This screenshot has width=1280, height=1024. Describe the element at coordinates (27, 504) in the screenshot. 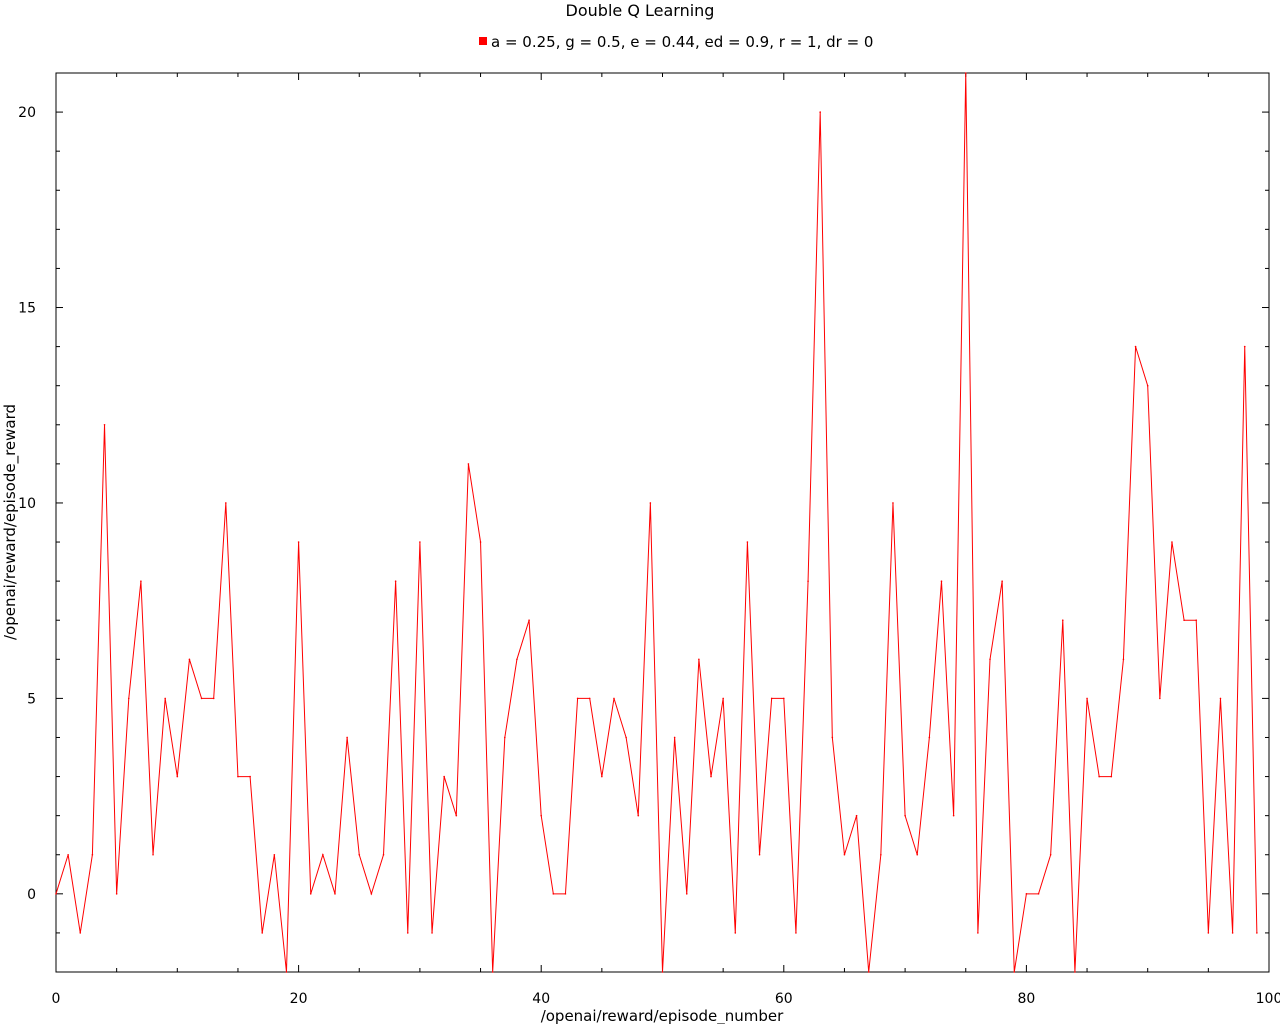

I see `y-tick-label: 10` at that location.